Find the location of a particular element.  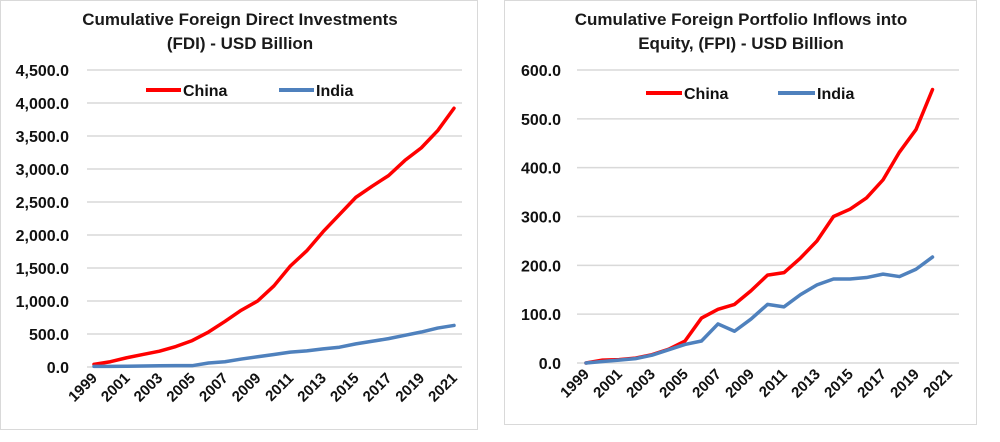

fpi-x-tick-label: 2001 is located at coordinates (608, 384).